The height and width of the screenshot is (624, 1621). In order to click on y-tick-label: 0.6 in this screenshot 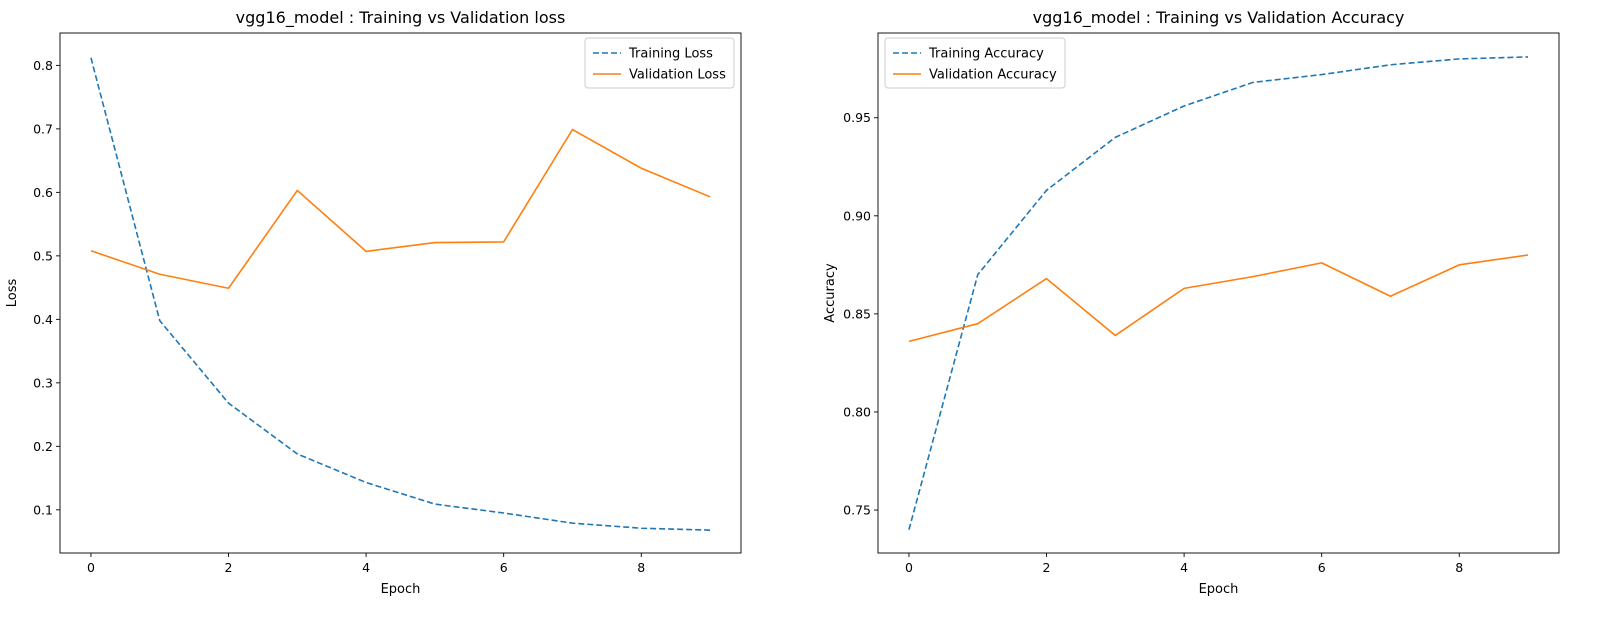, I will do `click(43, 192)`.